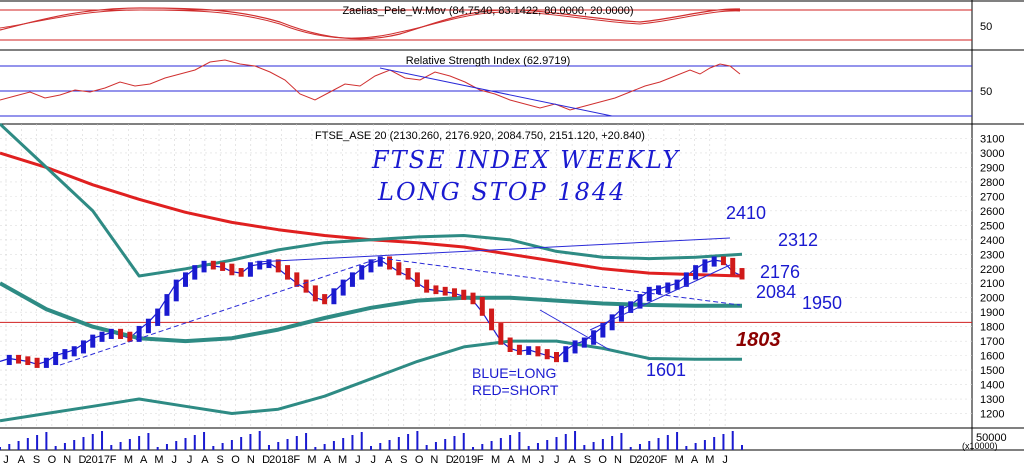 This screenshot has height=467, width=1024. What do you see at coordinates (992, 284) in the screenshot?
I see `price-tick-label: 2100` at bounding box center [992, 284].